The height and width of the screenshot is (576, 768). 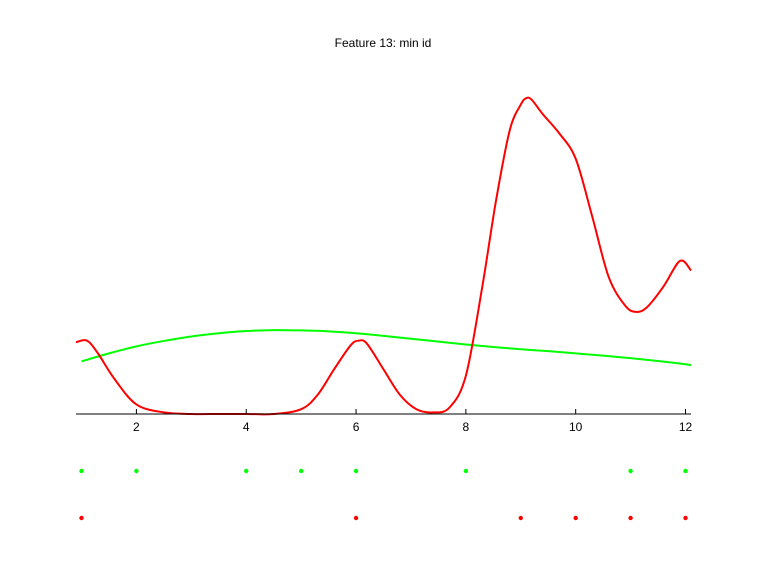 I want to click on x-tick-label: 12, so click(x=686, y=427).